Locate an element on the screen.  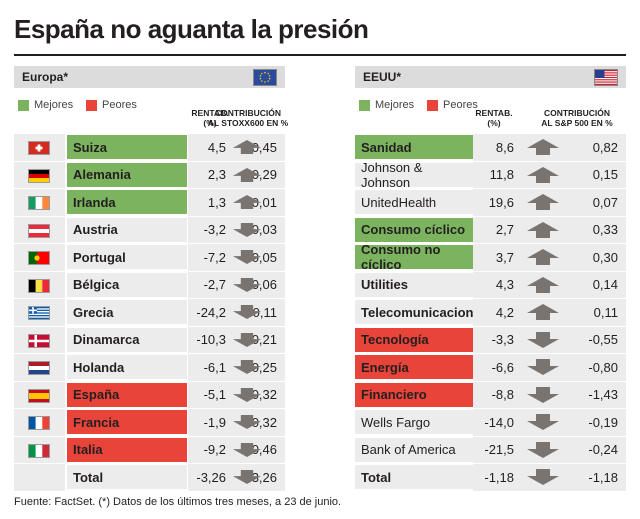
legend-mejores-swatch-usa is located at coordinates (364, 105).